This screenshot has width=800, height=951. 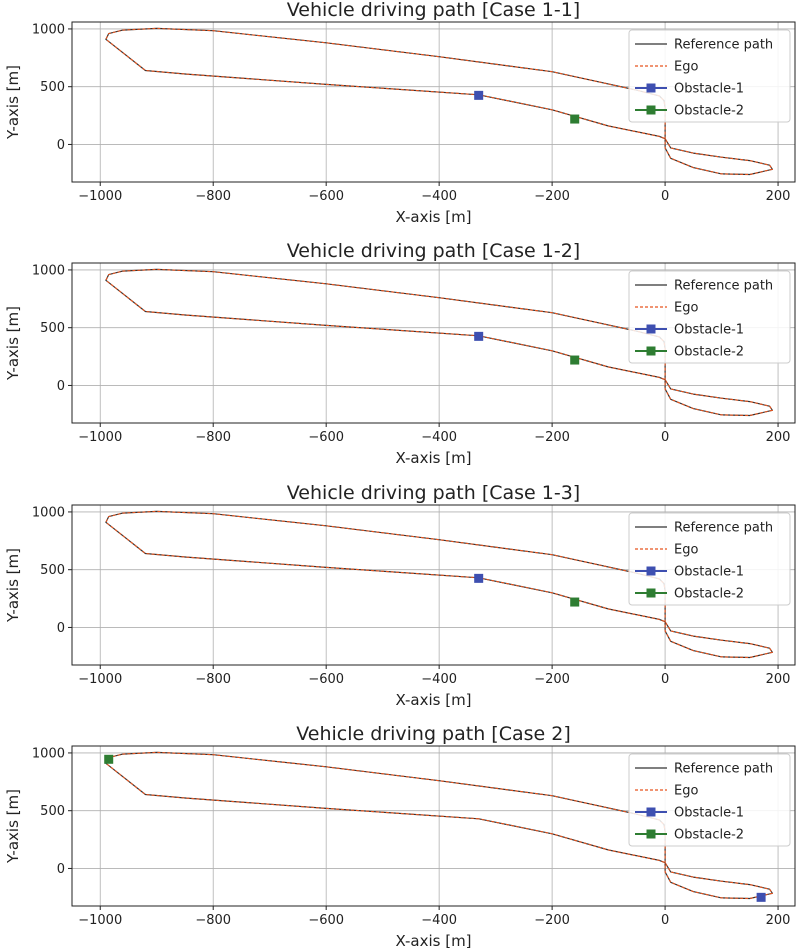 What do you see at coordinates (433, 10) in the screenshot?
I see `chart-title: Vehicle driving path [Case 1-1]` at bounding box center [433, 10].